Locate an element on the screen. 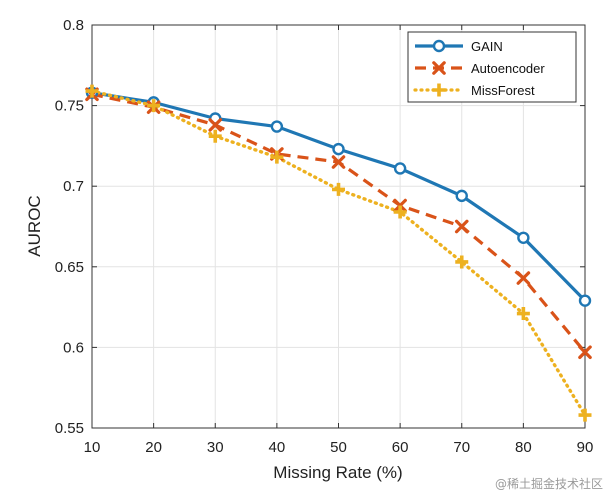 The height and width of the screenshot is (496, 609). watermark: @稀土掘金技术社区 is located at coordinates (549, 483).